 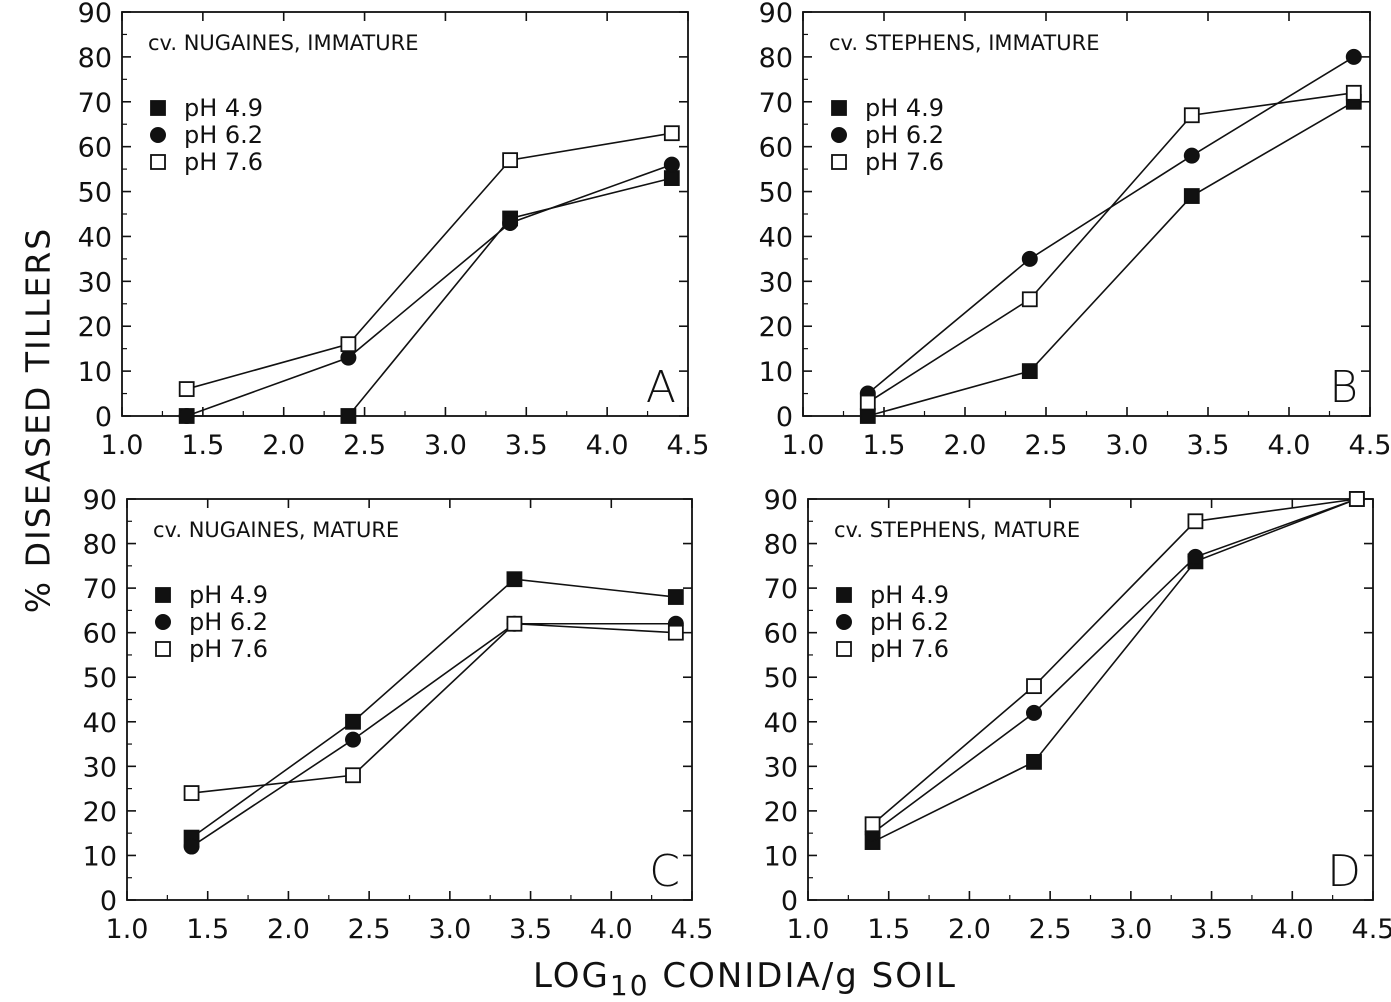 What do you see at coordinates (957, 530) in the screenshot?
I see `panel-title: cv. STEPHENS, MATURE` at bounding box center [957, 530].